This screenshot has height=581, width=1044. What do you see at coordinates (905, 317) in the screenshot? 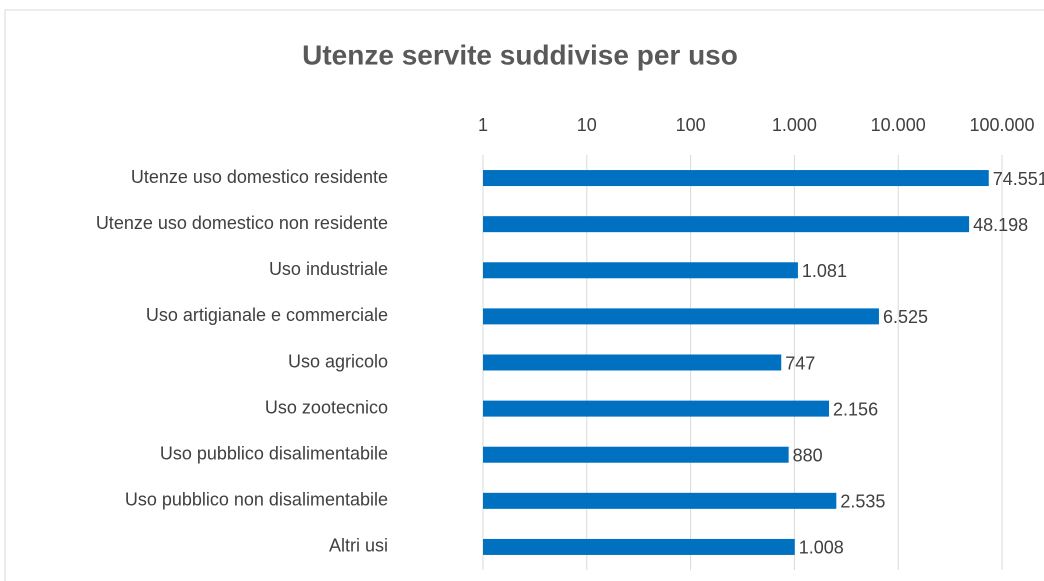
I see `data-label: 6.525` at bounding box center [905, 317].